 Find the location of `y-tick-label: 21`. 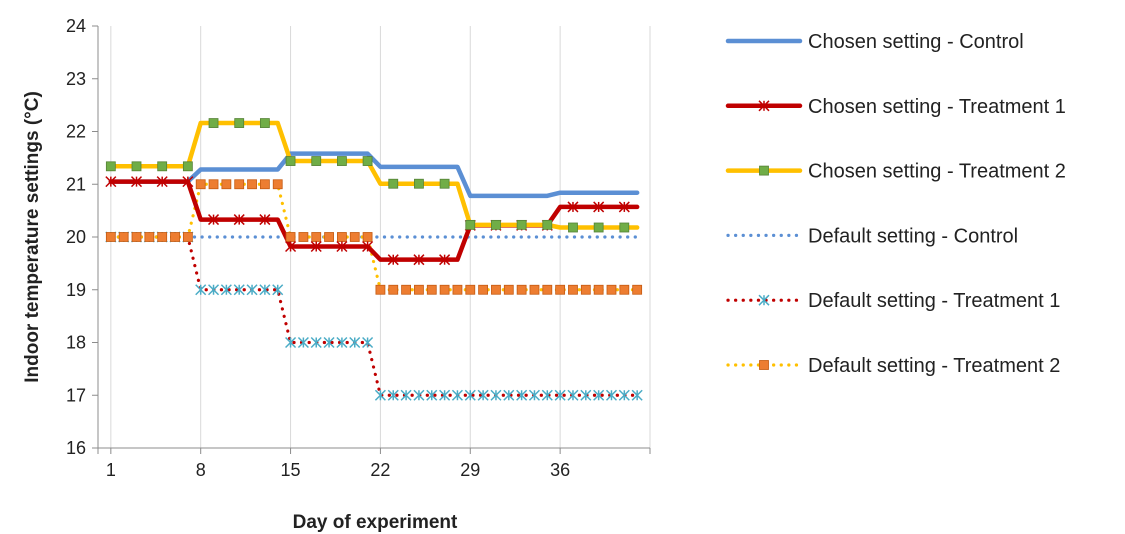

y-tick-label: 21 is located at coordinates (76, 184).